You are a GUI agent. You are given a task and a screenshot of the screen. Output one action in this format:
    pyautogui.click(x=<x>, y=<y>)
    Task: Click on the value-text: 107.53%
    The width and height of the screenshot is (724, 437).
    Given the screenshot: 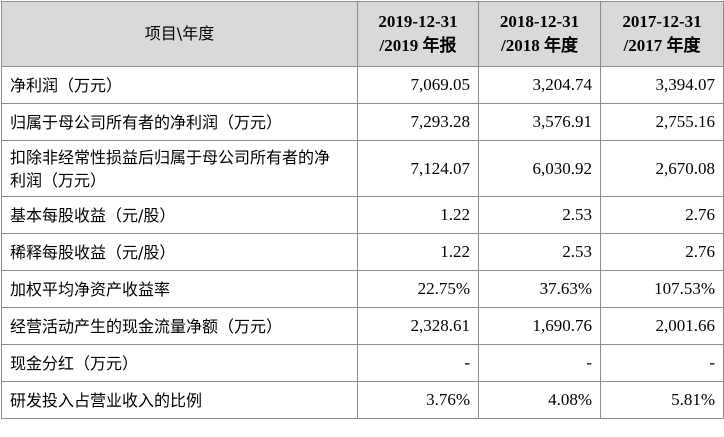 What is the action you would take?
    pyautogui.click(x=684, y=288)
    